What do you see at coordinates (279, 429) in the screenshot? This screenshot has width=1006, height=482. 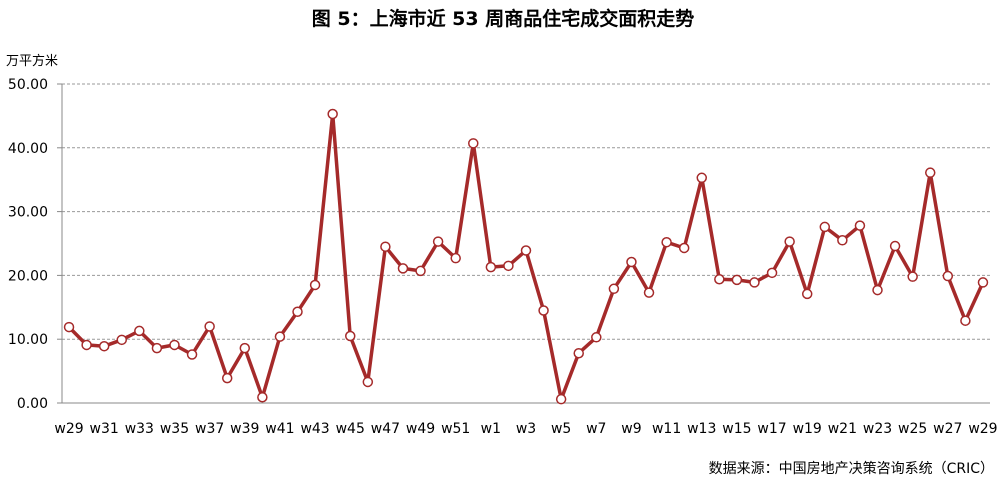 I see `x-tick-label: w41` at bounding box center [279, 429].